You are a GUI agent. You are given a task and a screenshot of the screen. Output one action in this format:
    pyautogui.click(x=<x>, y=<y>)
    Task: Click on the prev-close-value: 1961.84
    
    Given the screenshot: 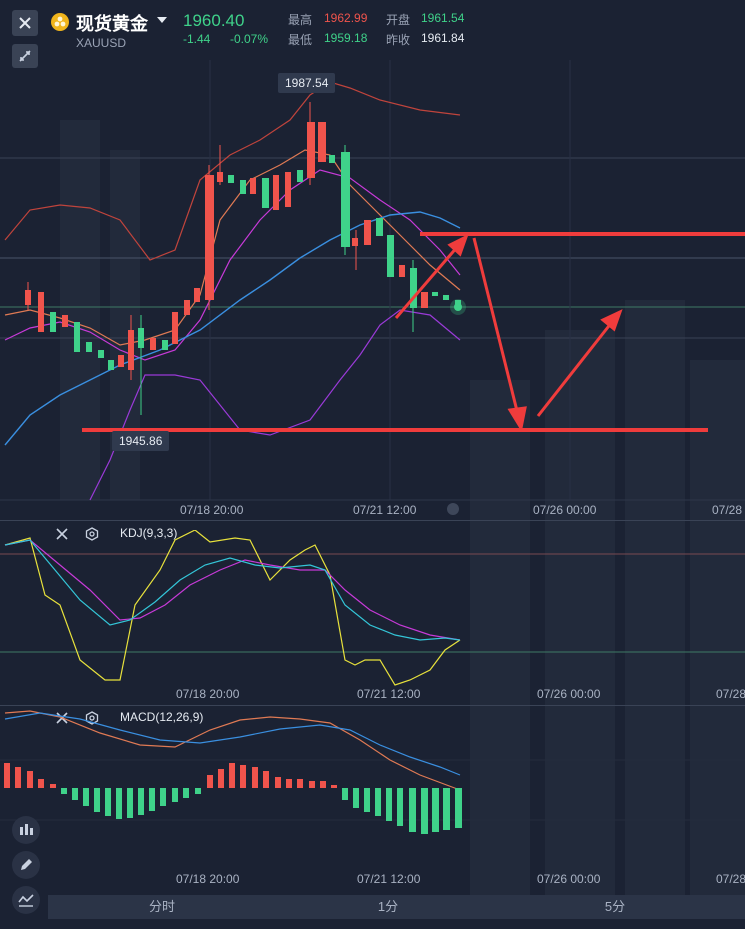 What is the action you would take?
    pyautogui.click(x=443, y=38)
    